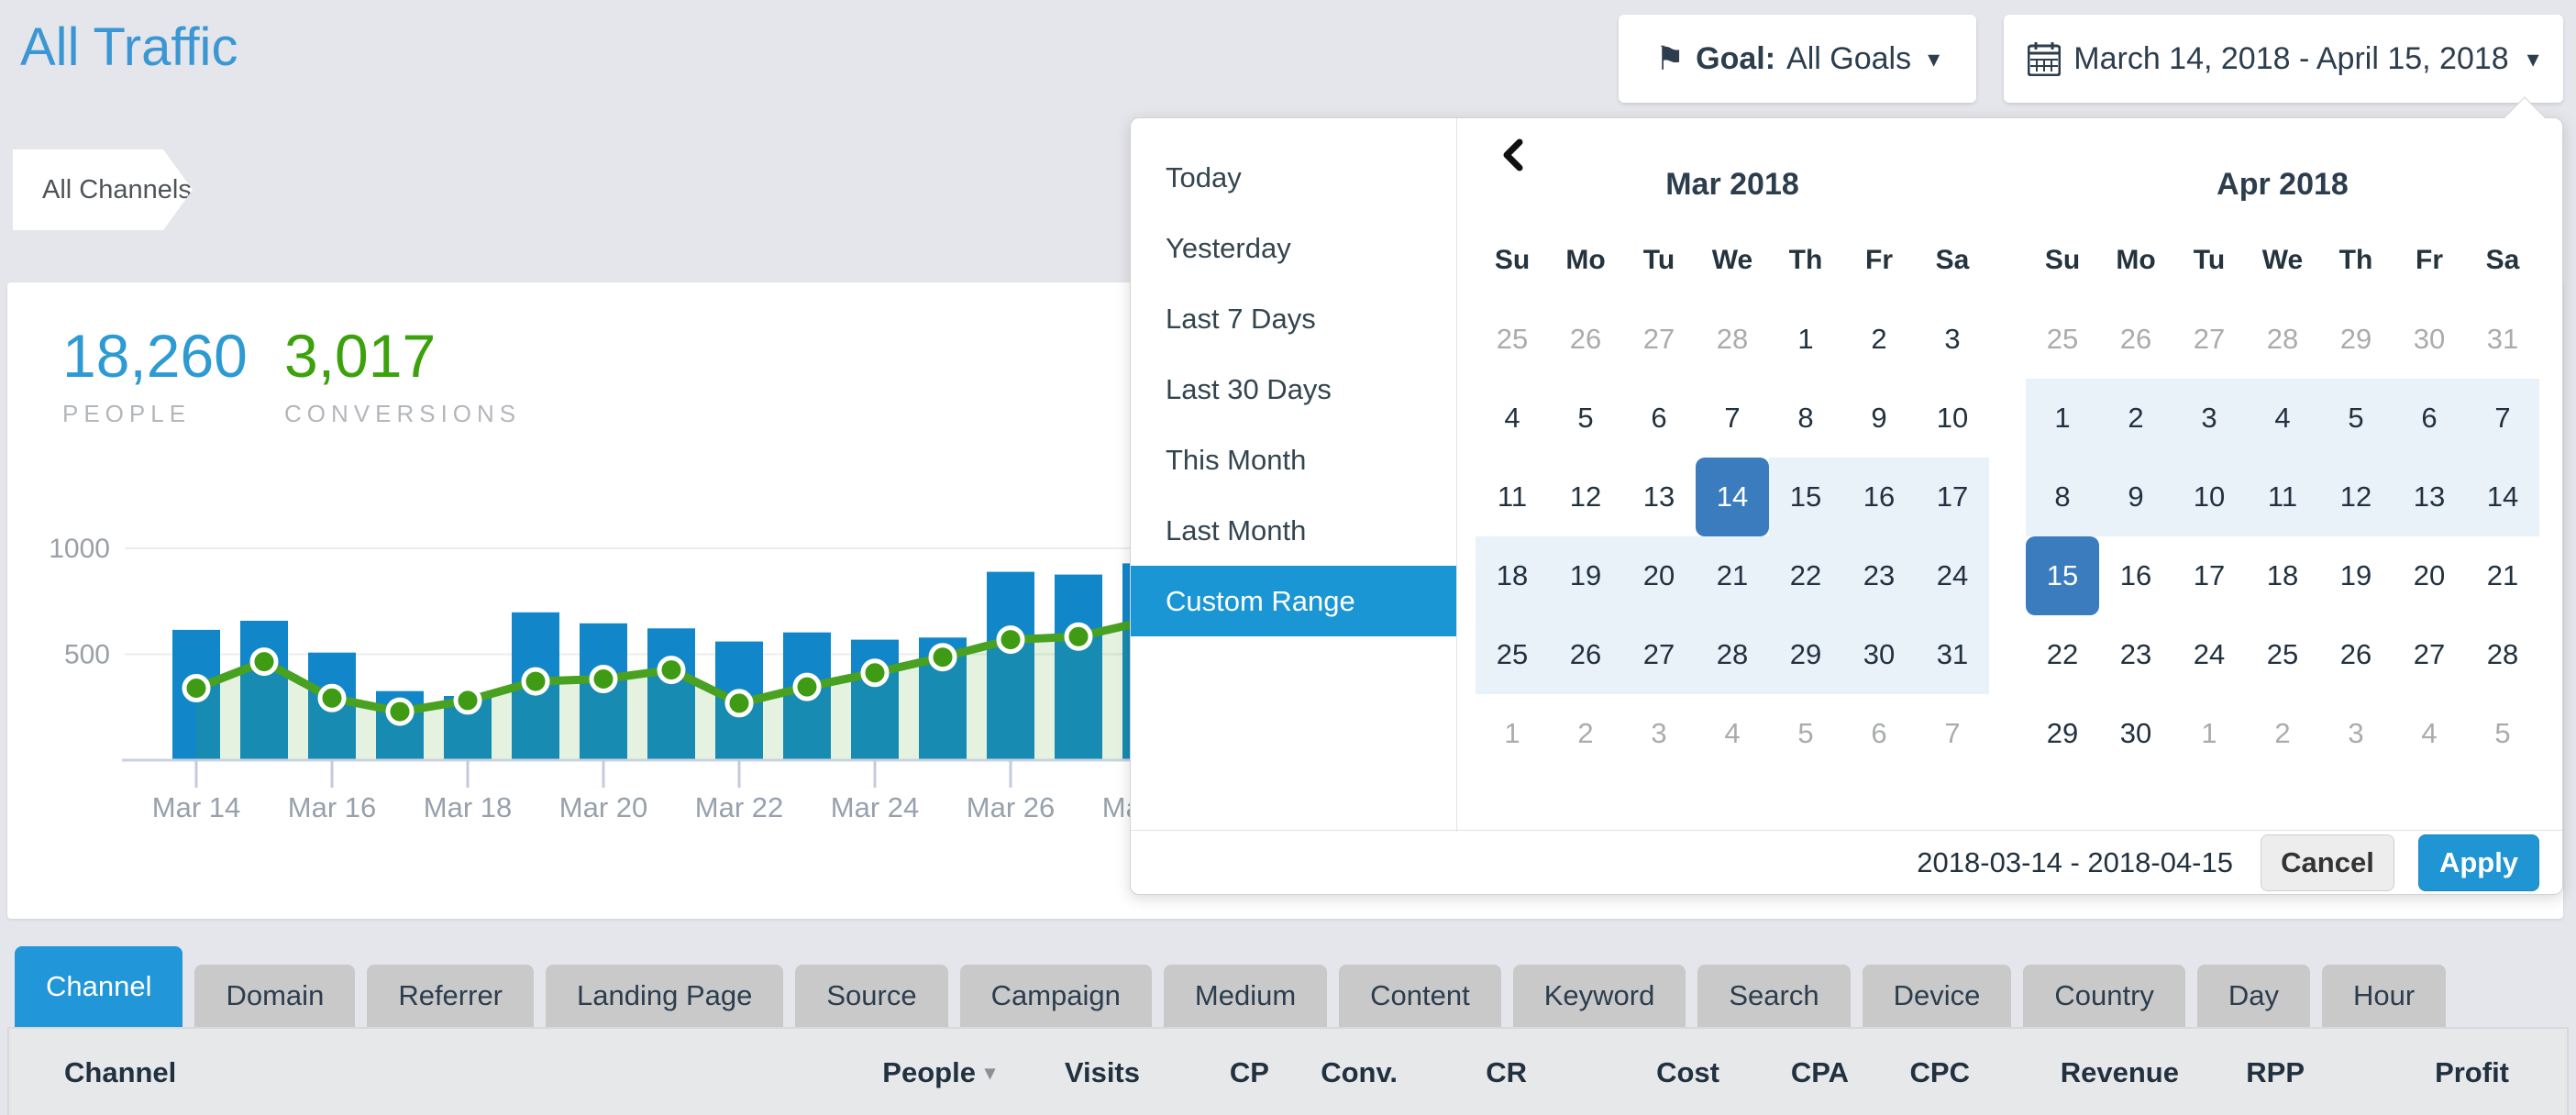  Describe the element at coordinates (1939, 1072) in the screenshot. I see `column-header-cpc: CPC` at that location.